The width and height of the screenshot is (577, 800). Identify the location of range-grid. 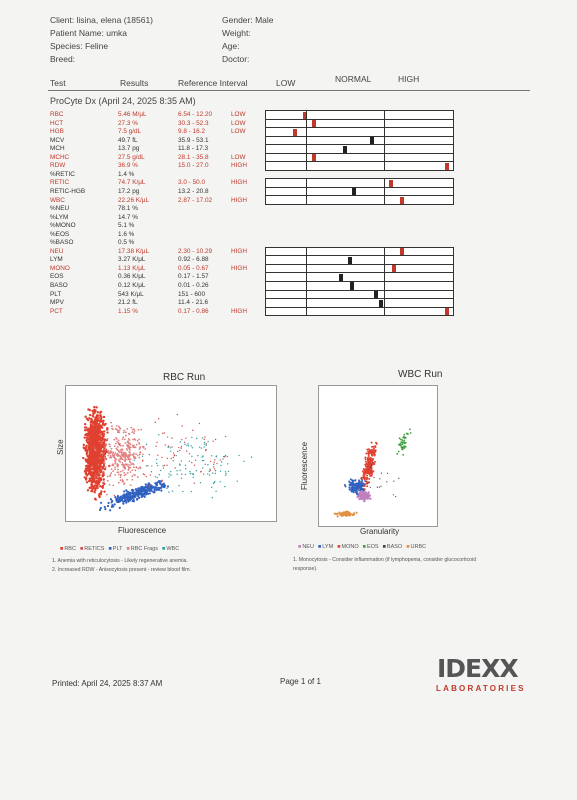
(359, 140).